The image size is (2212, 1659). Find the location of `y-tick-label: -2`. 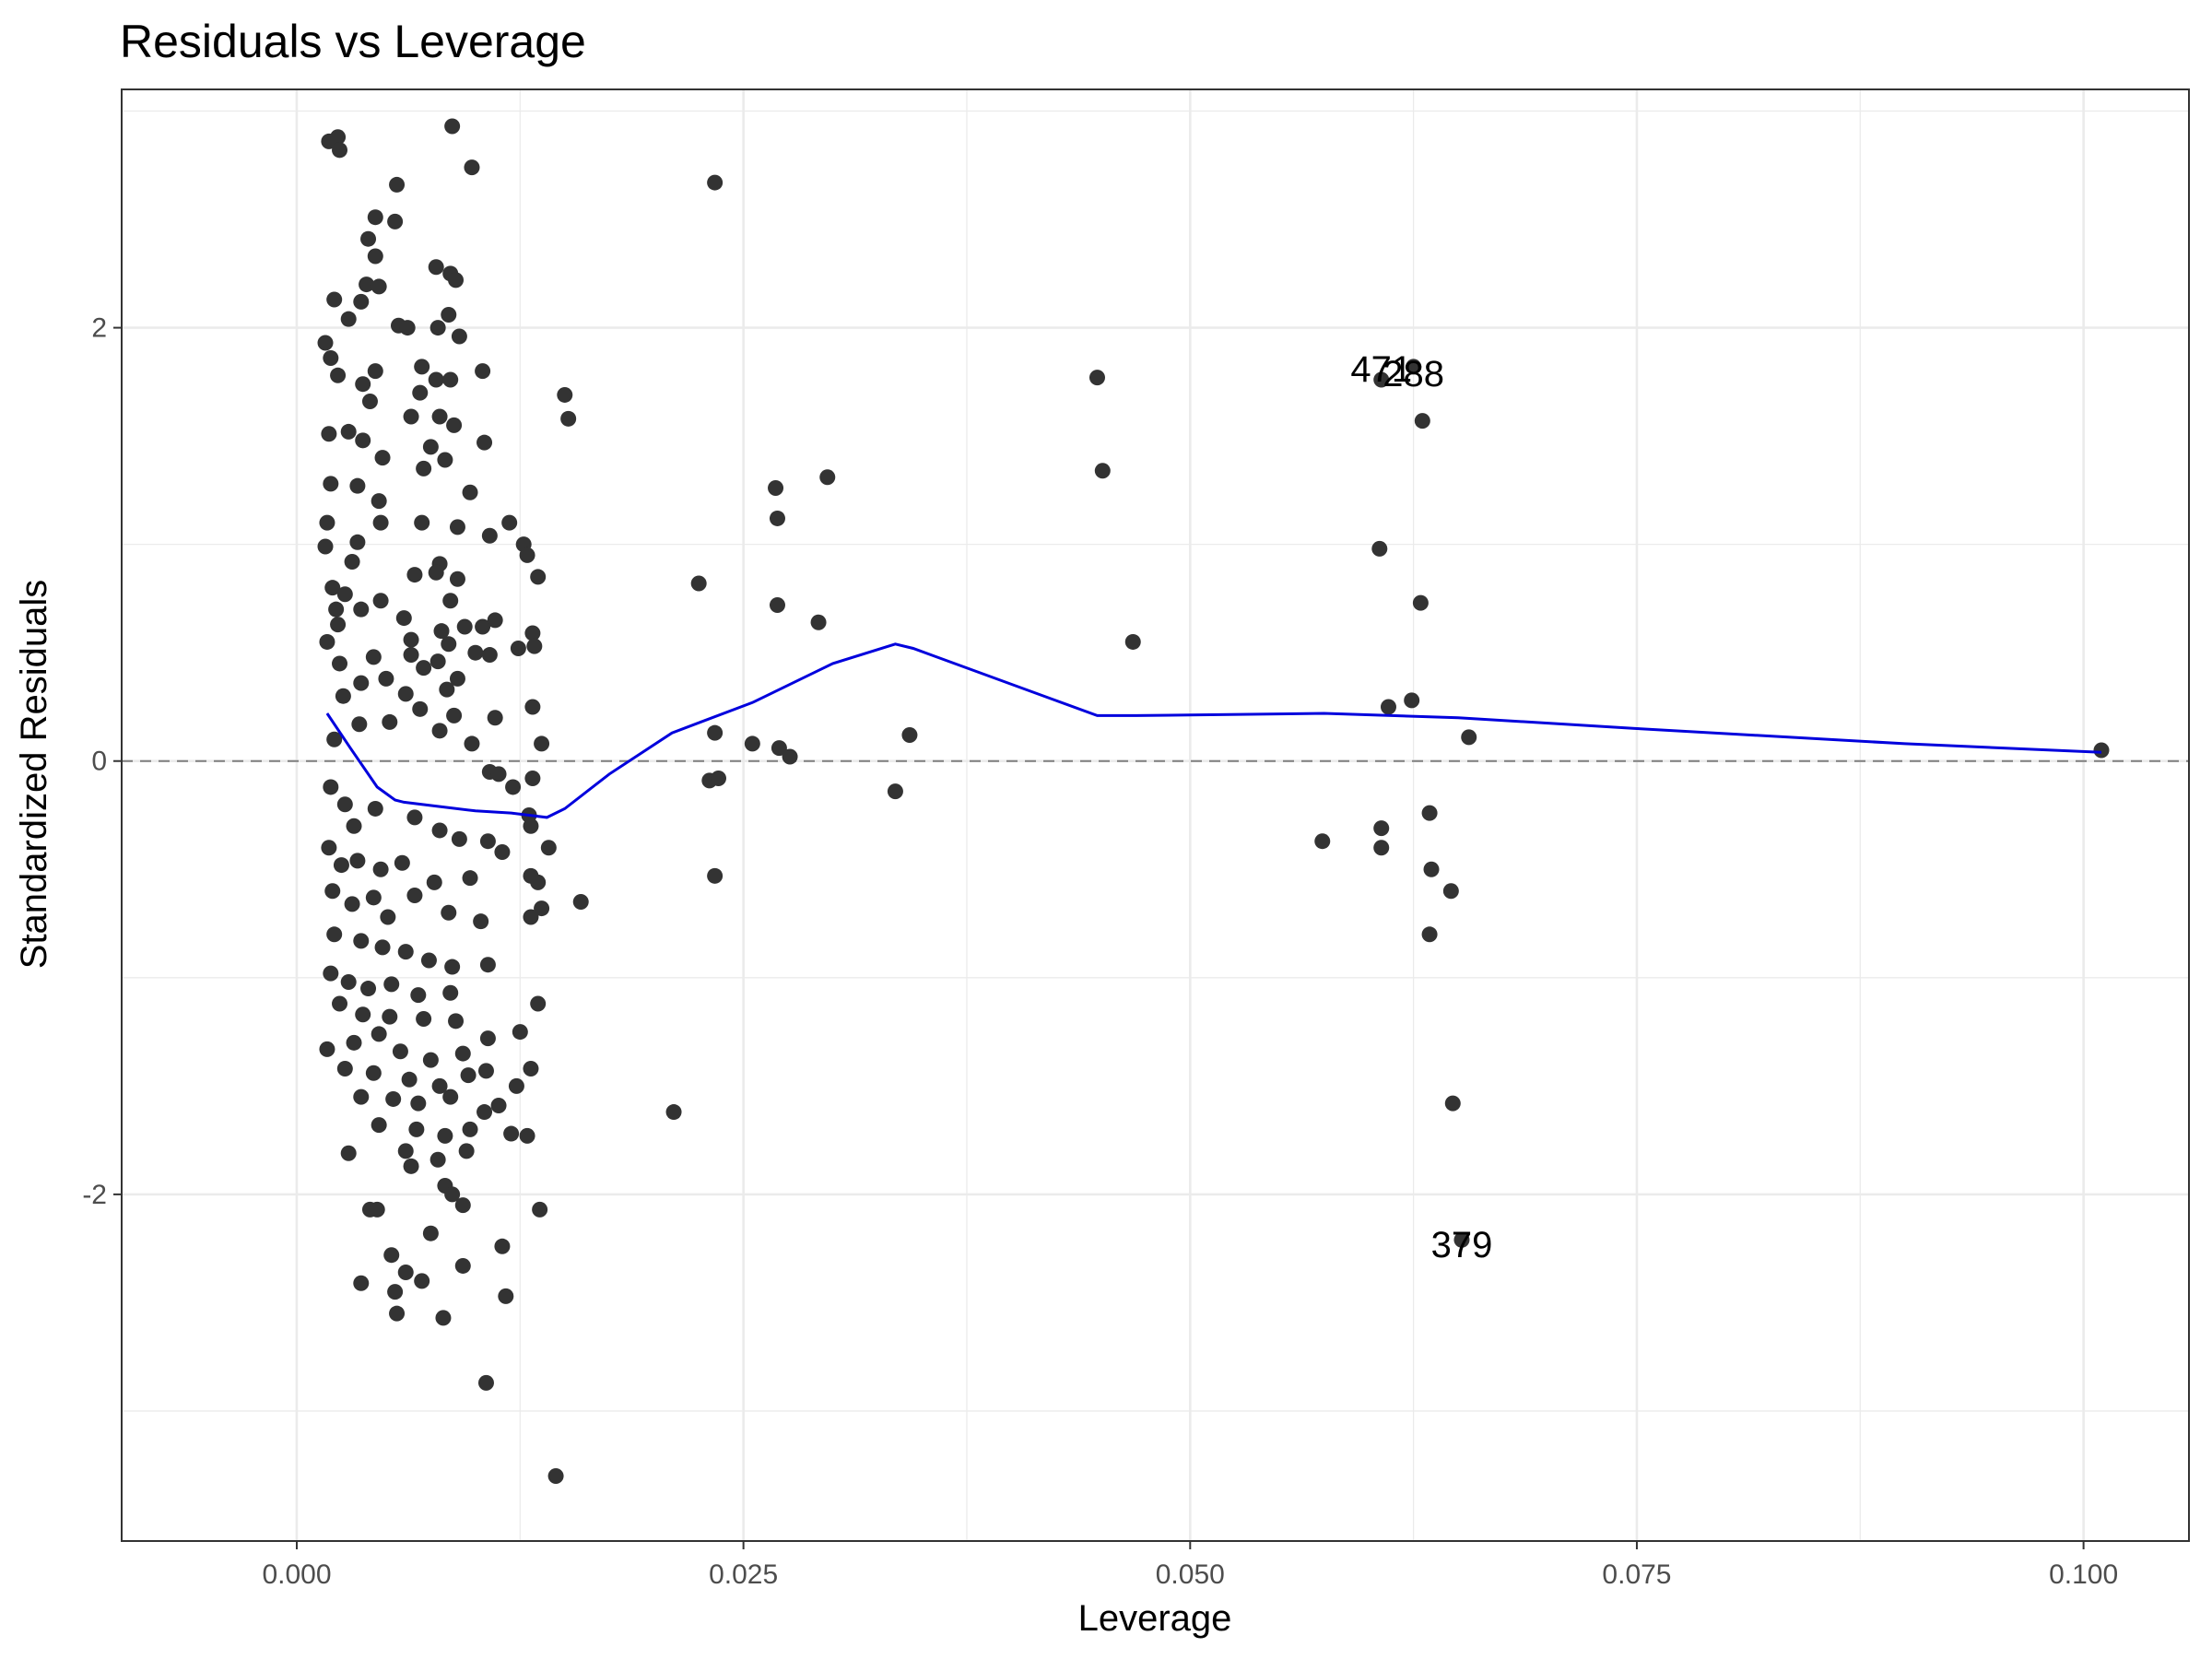

y-tick-label: -2 is located at coordinates (94, 1195).